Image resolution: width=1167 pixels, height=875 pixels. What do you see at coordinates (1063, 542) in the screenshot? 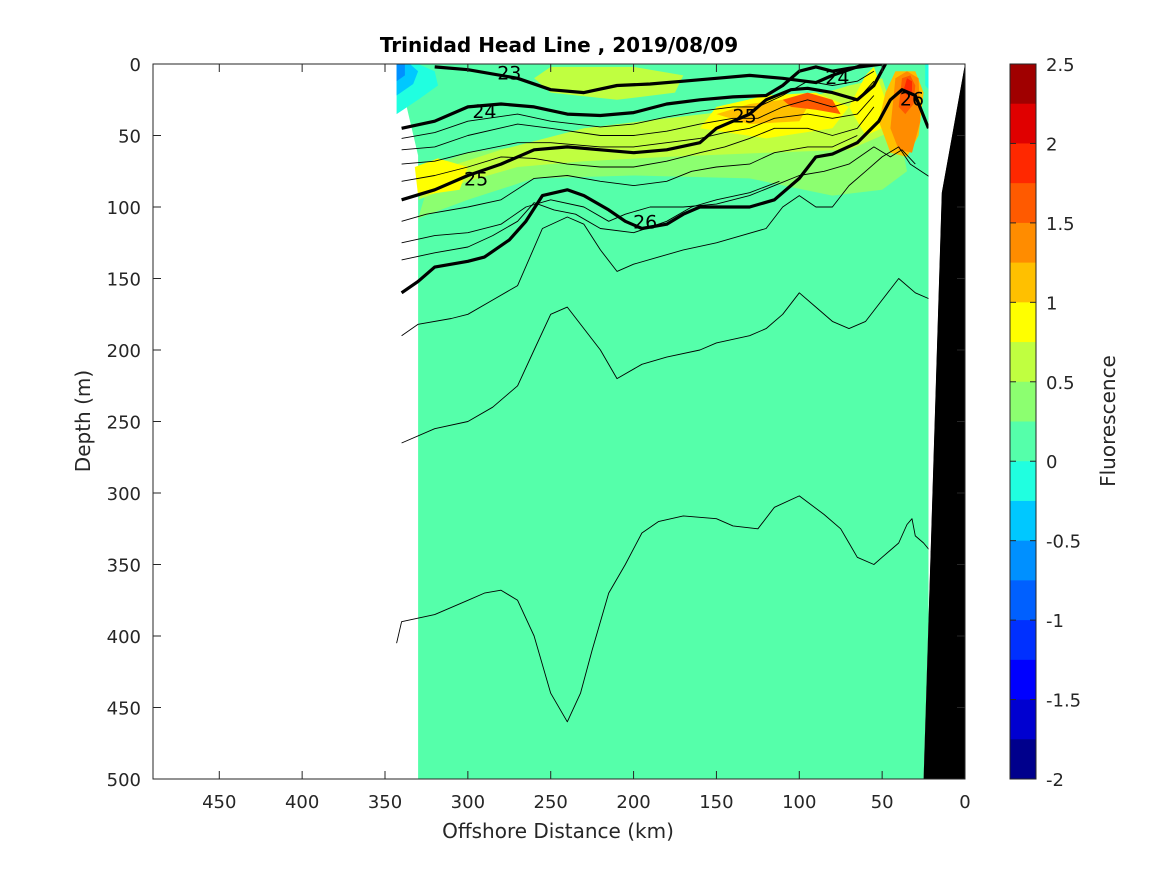
I see `colorbar-tick-label: -0.5` at bounding box center [1063, 542].